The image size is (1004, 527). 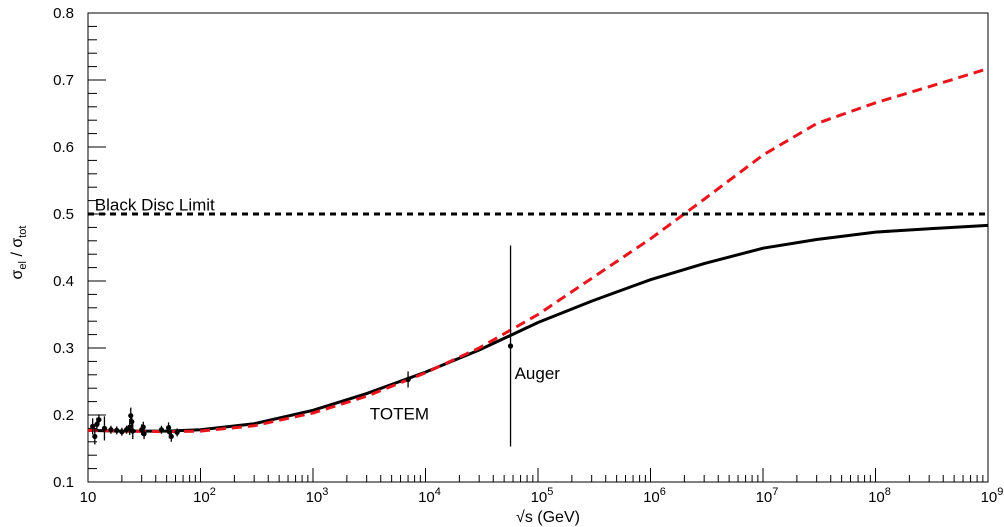 I want to click on x-axis-title: √s (GeV), so click(x=548, y=517).